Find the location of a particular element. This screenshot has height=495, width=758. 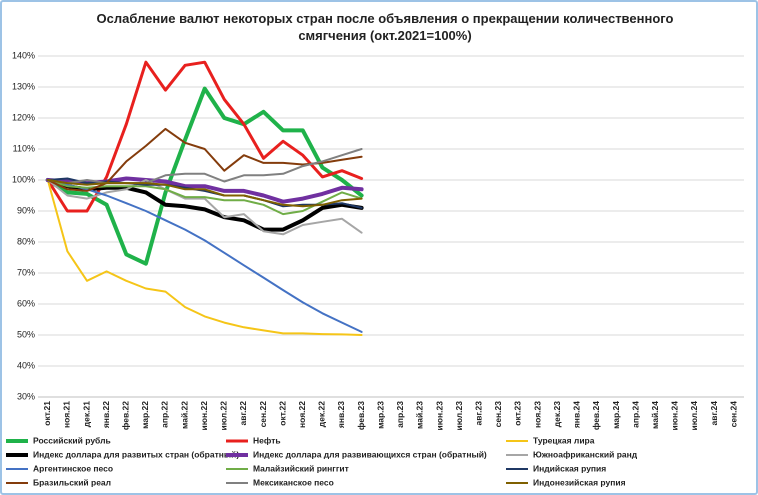

x-tick-label: авг.22 is located at coordinates (243, 413).